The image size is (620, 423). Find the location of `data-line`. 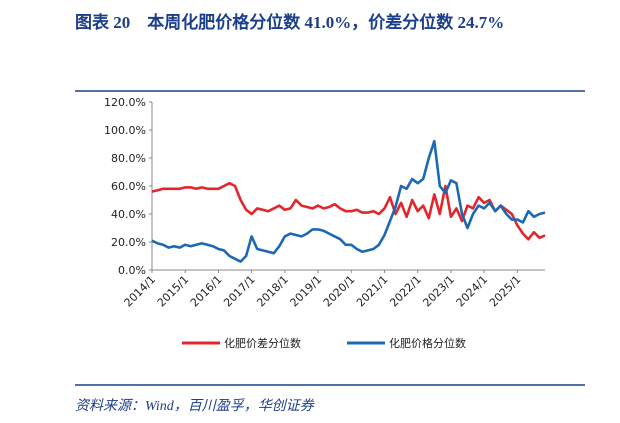

data-line is located at coordinates (348, 211).